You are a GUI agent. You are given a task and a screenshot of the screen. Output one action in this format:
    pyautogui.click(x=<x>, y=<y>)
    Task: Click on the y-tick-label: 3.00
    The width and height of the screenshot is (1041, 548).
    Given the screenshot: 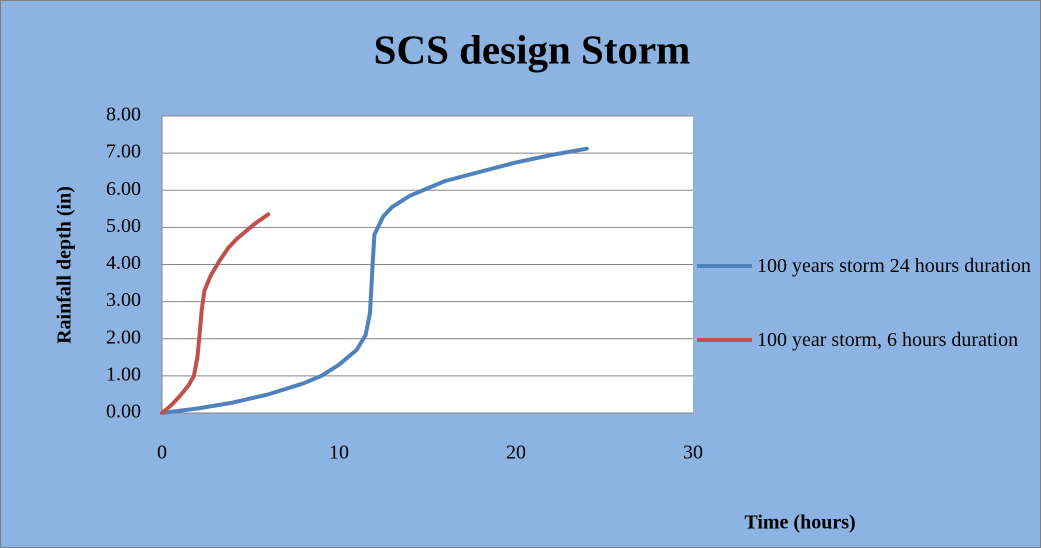 What is the action you would take?
    pyautogui.click(x=123, y=300)
    